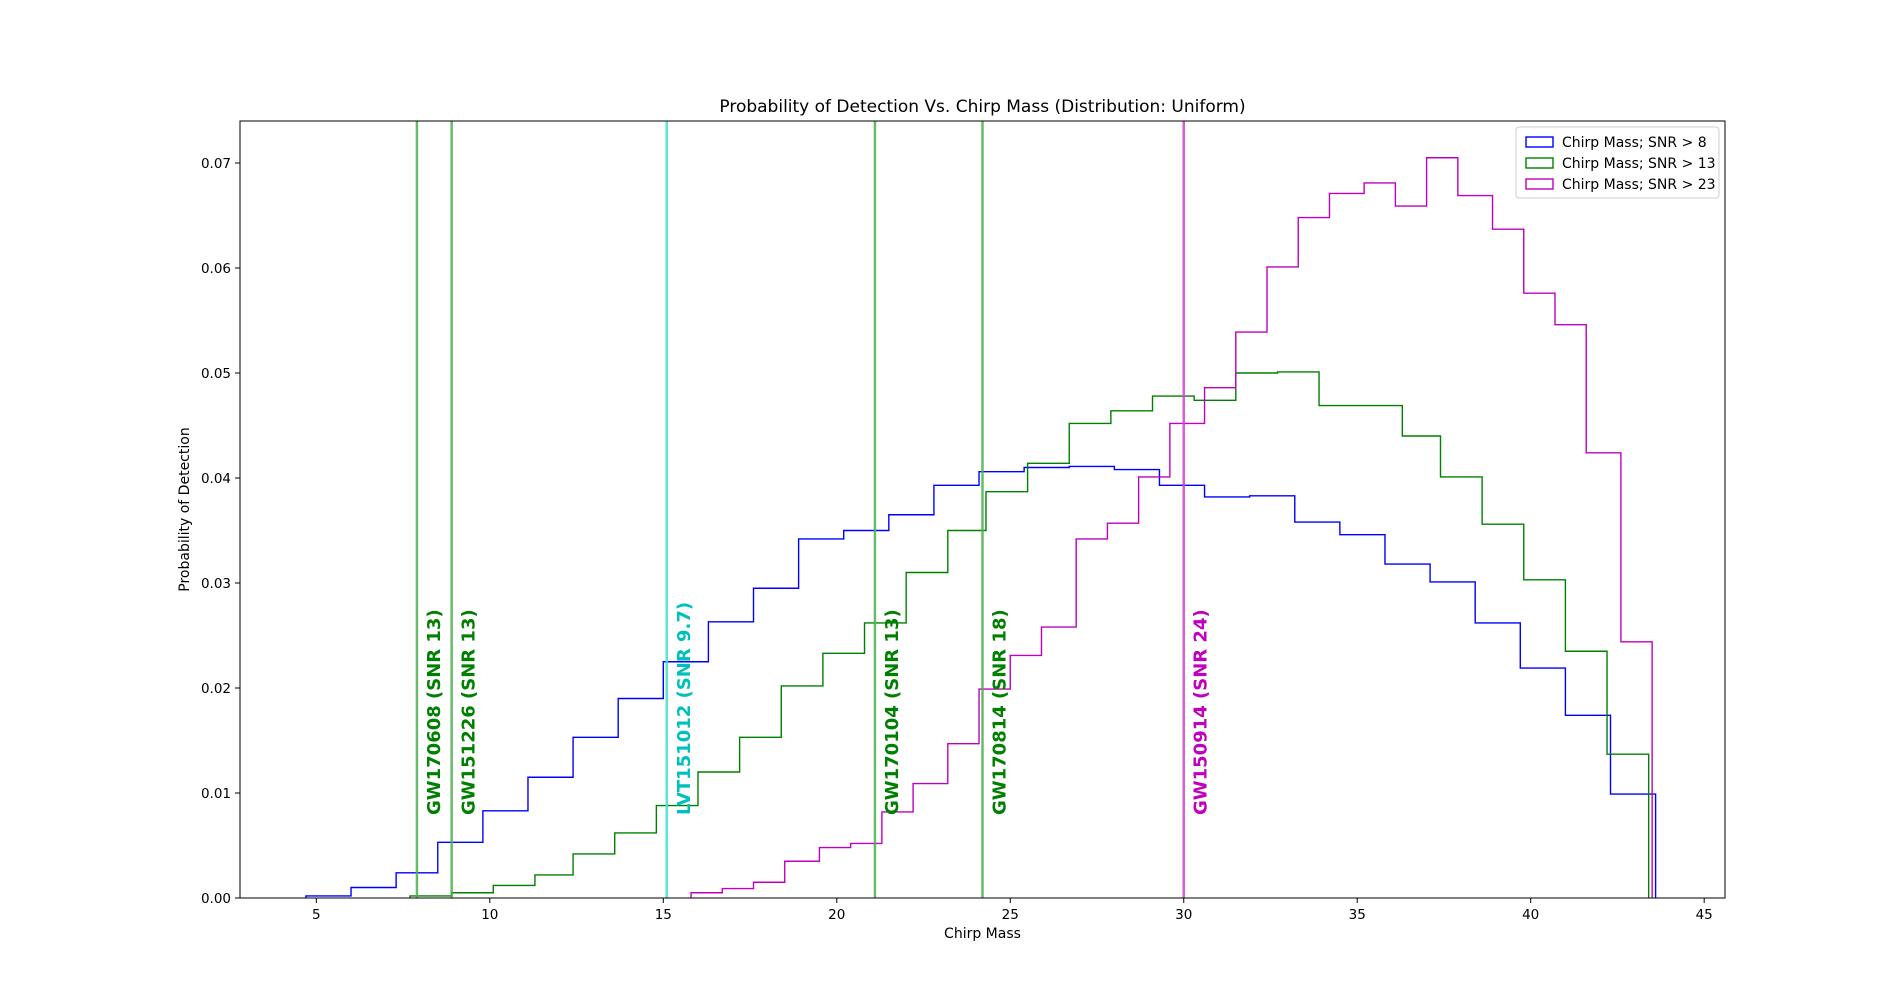  I want to click on y-tick-label-6: 0.06, so click(216, 269).